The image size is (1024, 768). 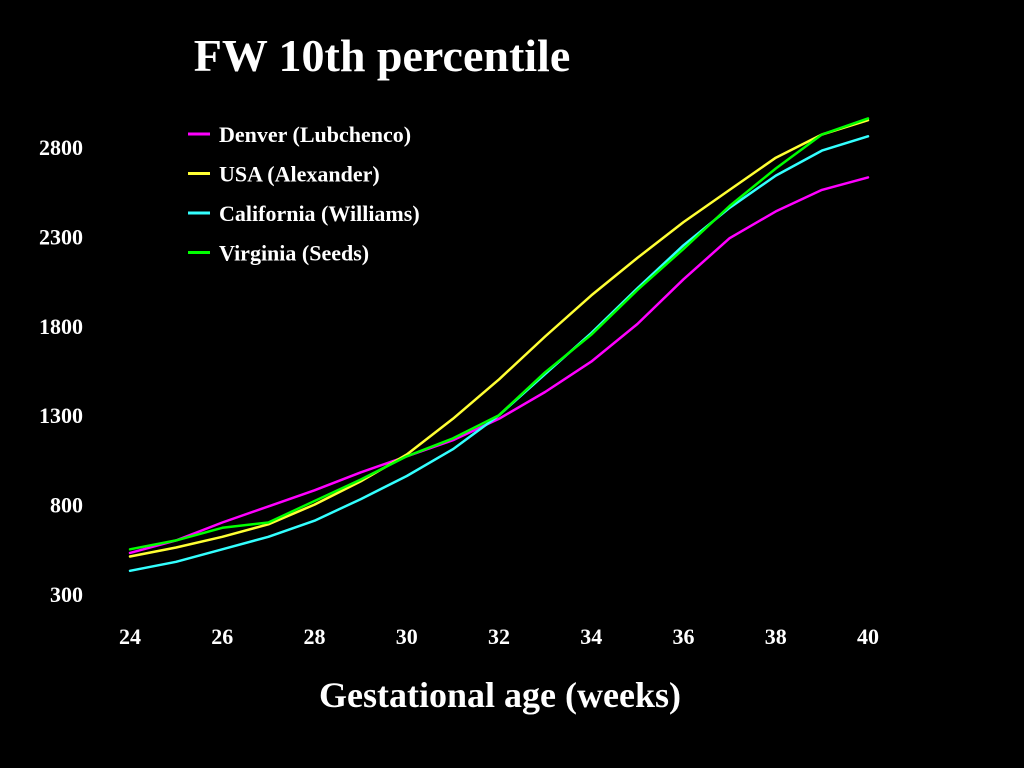 I want to click on y-tick-label: 1300, so click(x=61, y=415).